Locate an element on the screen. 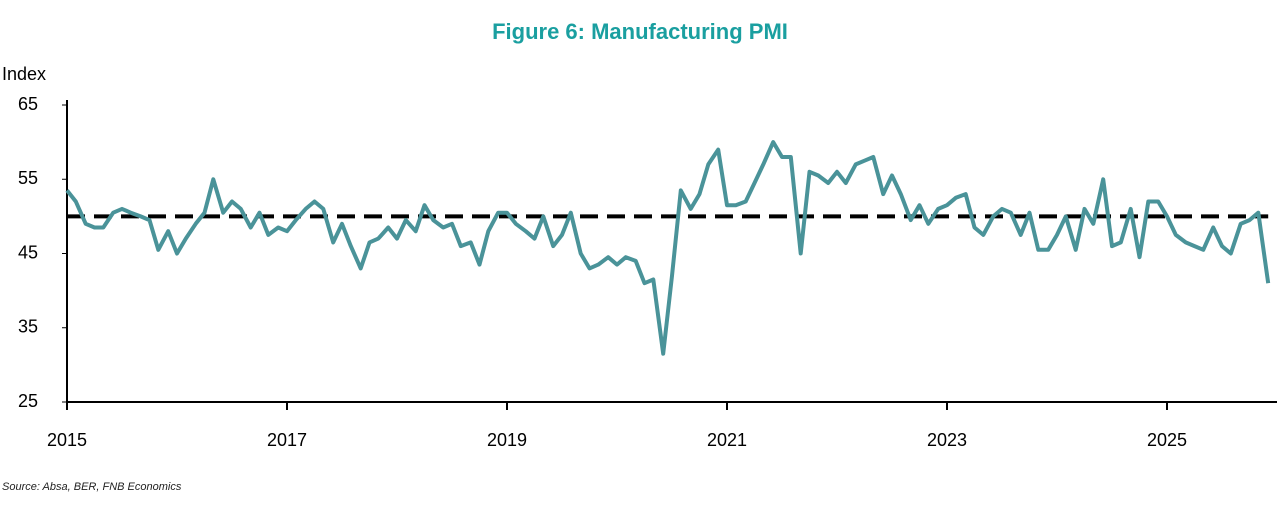  x-tick-label: 2015 is located at coordinates (67, 440).